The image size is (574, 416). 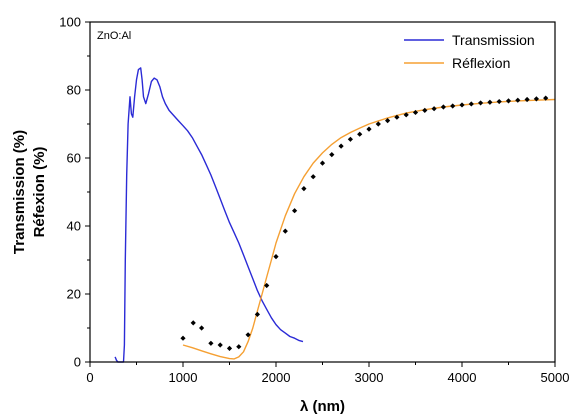 I want to click on y-axis-label-line-1: Transmission (%), so click(x=19, y=192).